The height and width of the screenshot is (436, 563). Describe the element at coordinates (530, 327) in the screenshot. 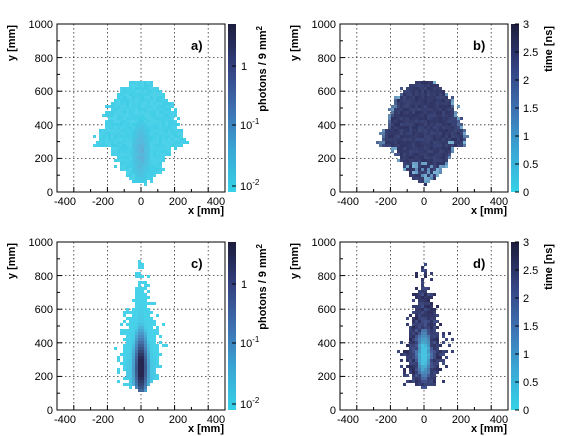

I see `colorbar-tick-label: 1.5` at that location.